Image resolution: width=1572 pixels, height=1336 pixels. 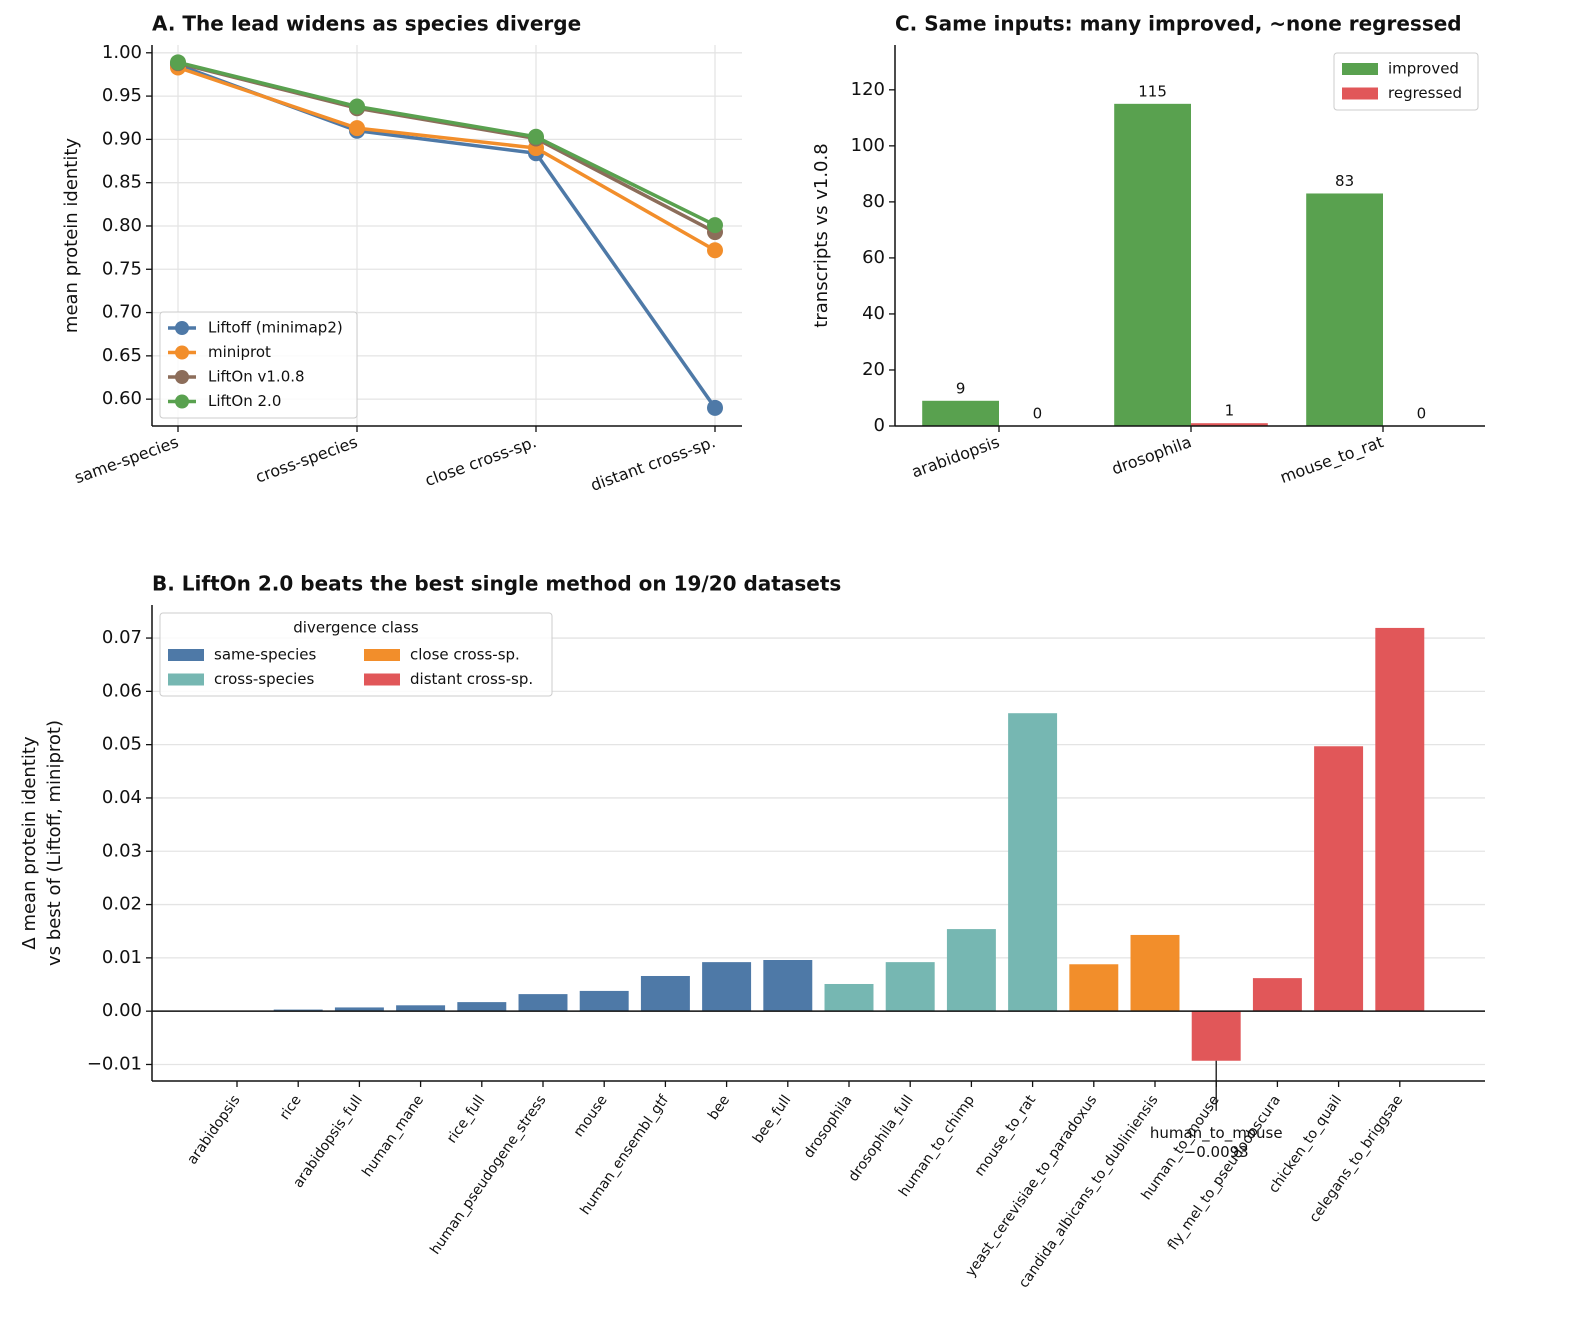 What do you see at coordinates (1038, 414) in the screenshot?
I see `bar-label: 0` at bounding box center [1038, 414].